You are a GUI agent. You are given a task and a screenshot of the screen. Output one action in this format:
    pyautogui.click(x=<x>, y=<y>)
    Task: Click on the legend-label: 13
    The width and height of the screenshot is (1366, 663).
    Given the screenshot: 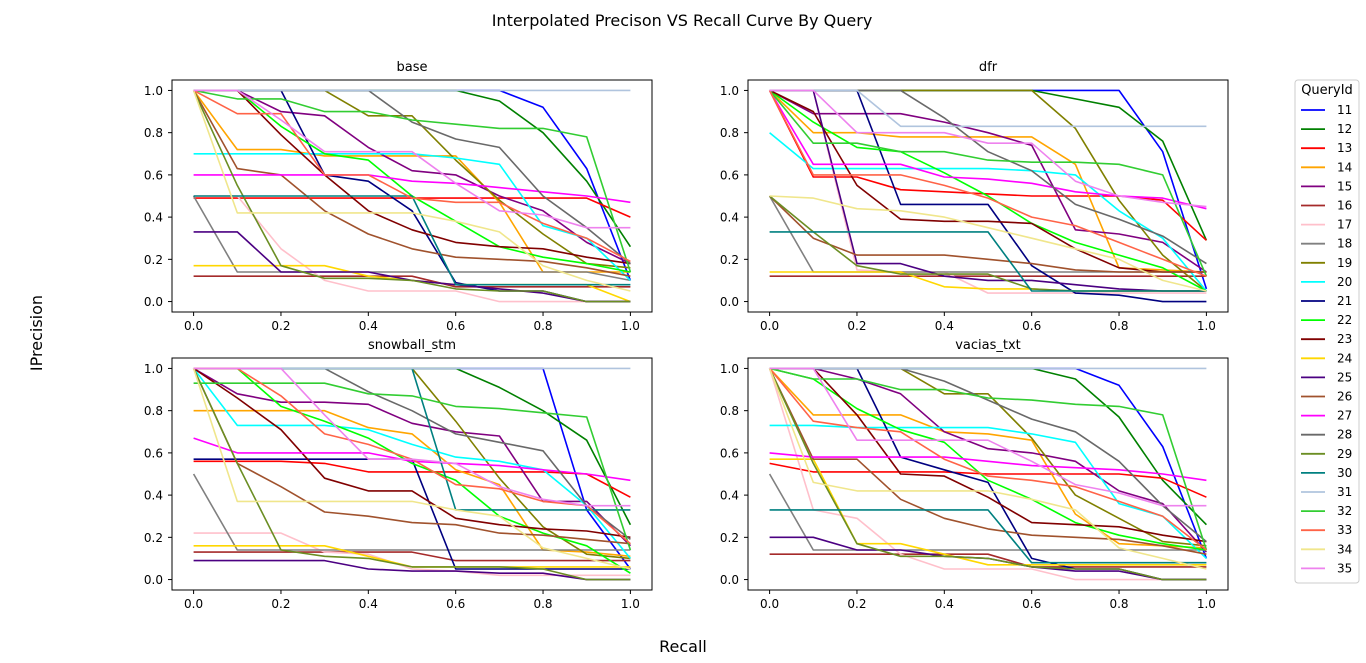 What is the action you would take?
    pyautogui.click(x=1344, y=148)
    